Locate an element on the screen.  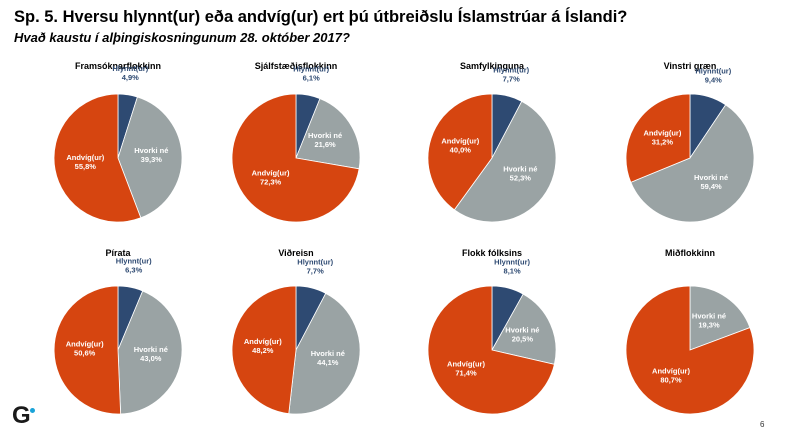
slice-value-label: 4,9% is located at coordinates (130, 77).